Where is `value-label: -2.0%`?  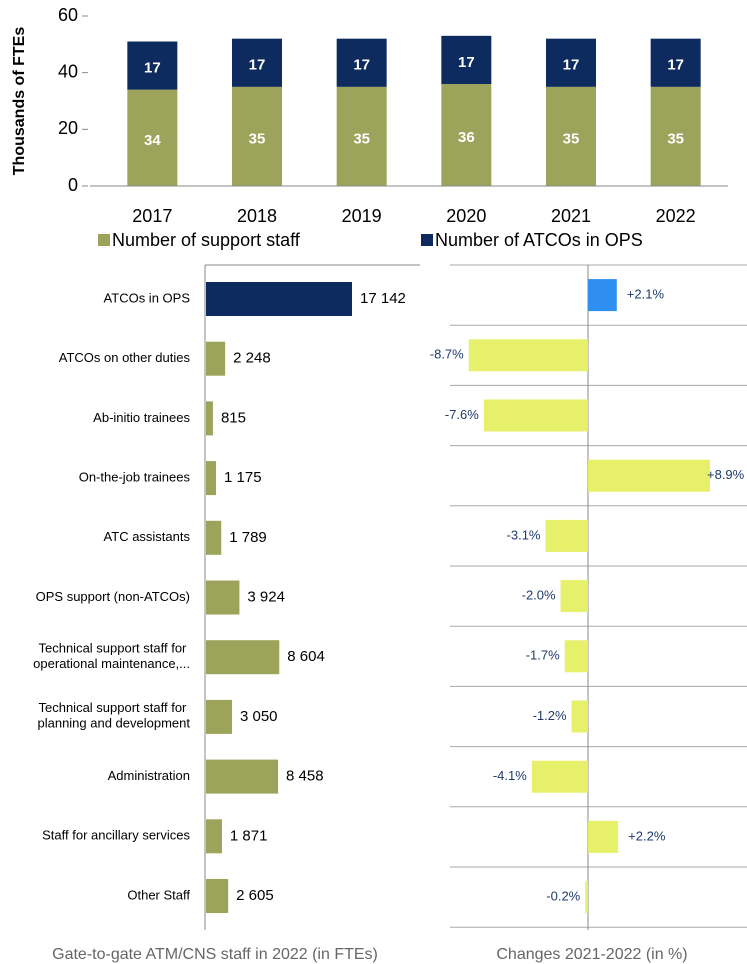 value-label: -2.0% is located at coordinates (539, 595).